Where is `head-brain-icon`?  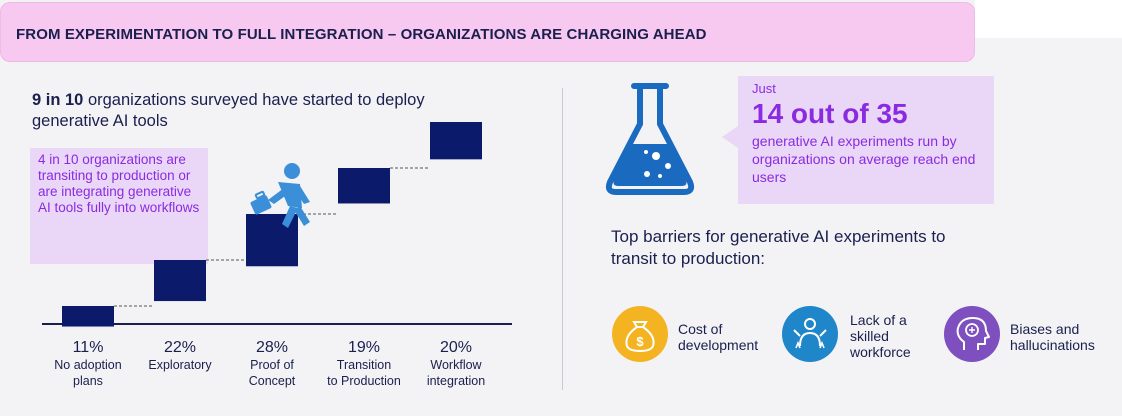 head-brain-icon is located at coordinates (972, 334).